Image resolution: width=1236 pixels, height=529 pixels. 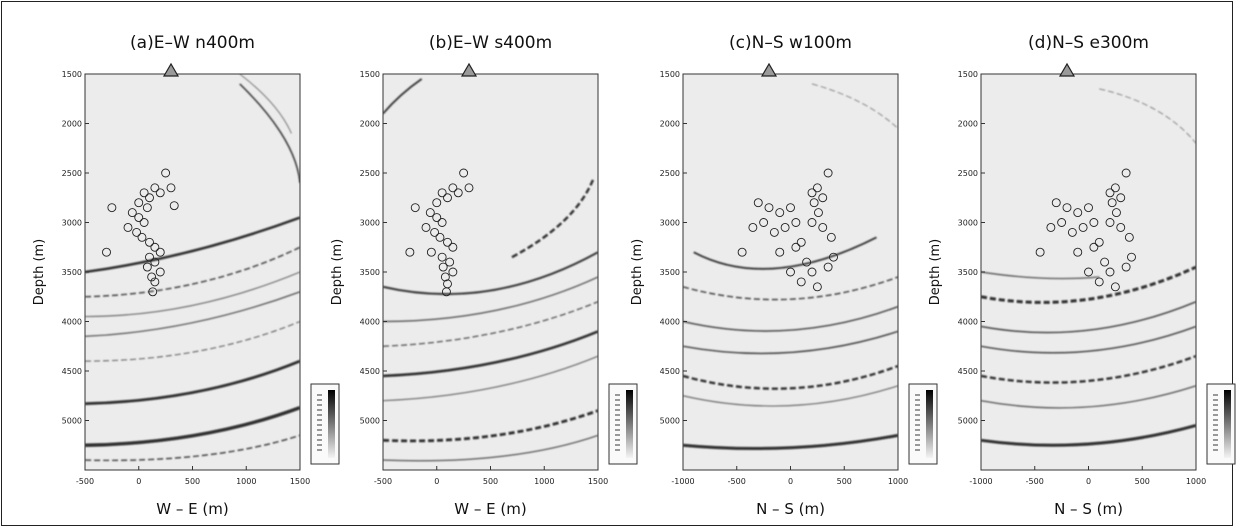 I want to click on y-tick-label: 2000, so click(x=968, y=124).